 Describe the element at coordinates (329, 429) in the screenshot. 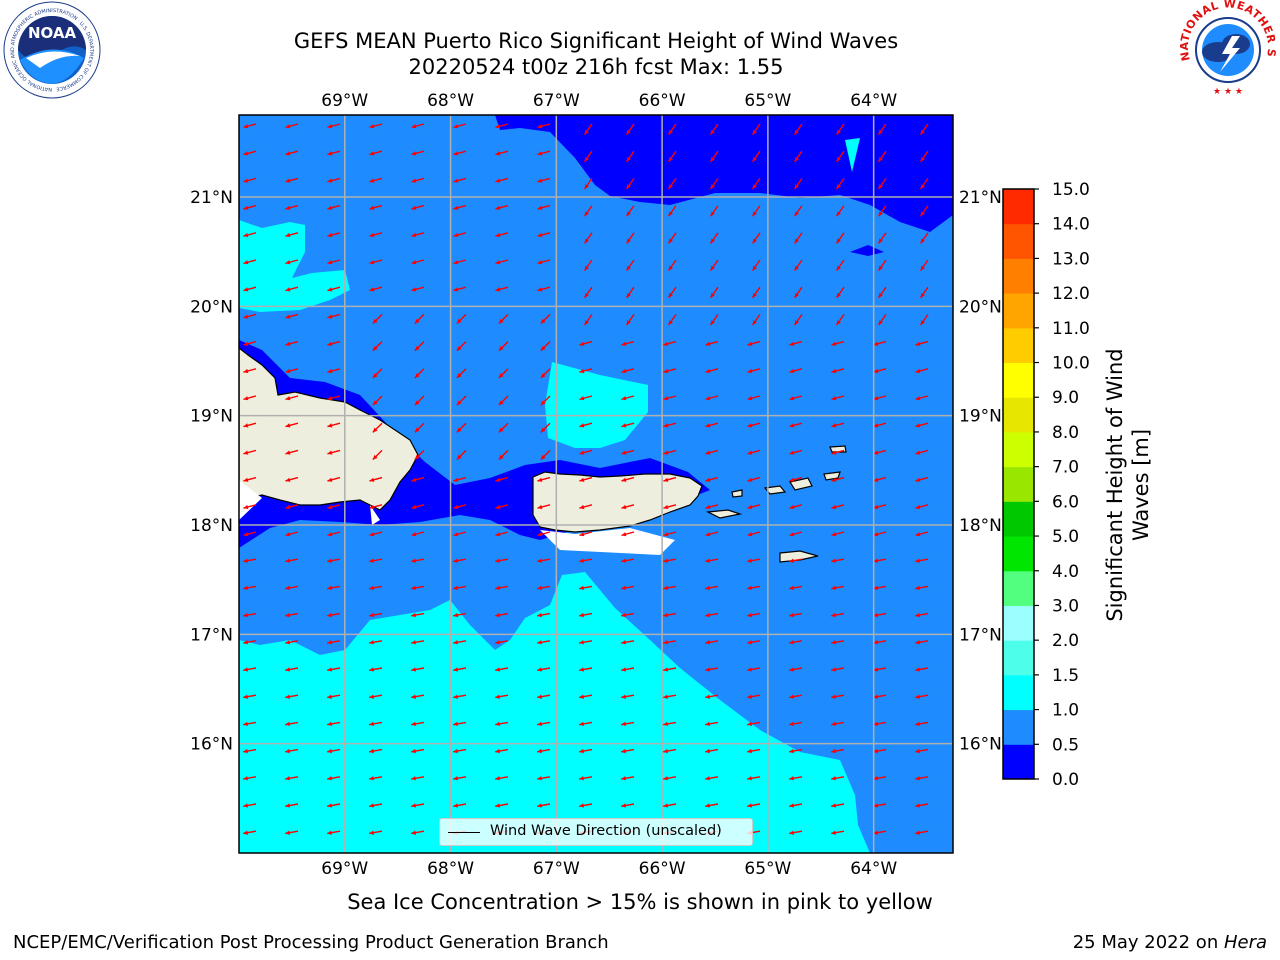

I see `hispaniola` at that location.